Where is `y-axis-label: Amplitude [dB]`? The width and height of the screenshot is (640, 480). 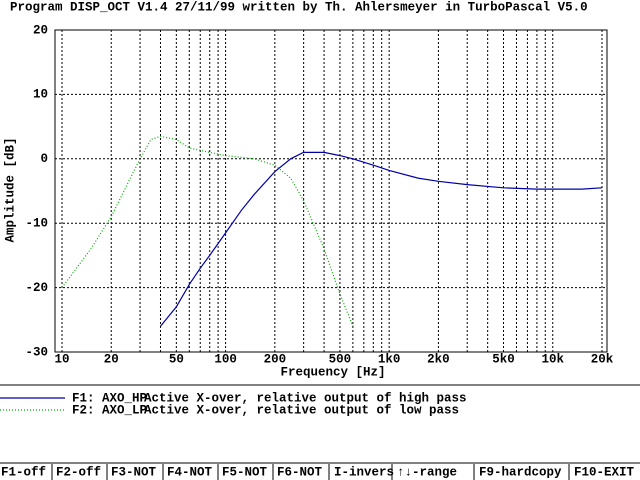 y-axis-label: Amplitude [dB] is located at coordinates (10, 189).